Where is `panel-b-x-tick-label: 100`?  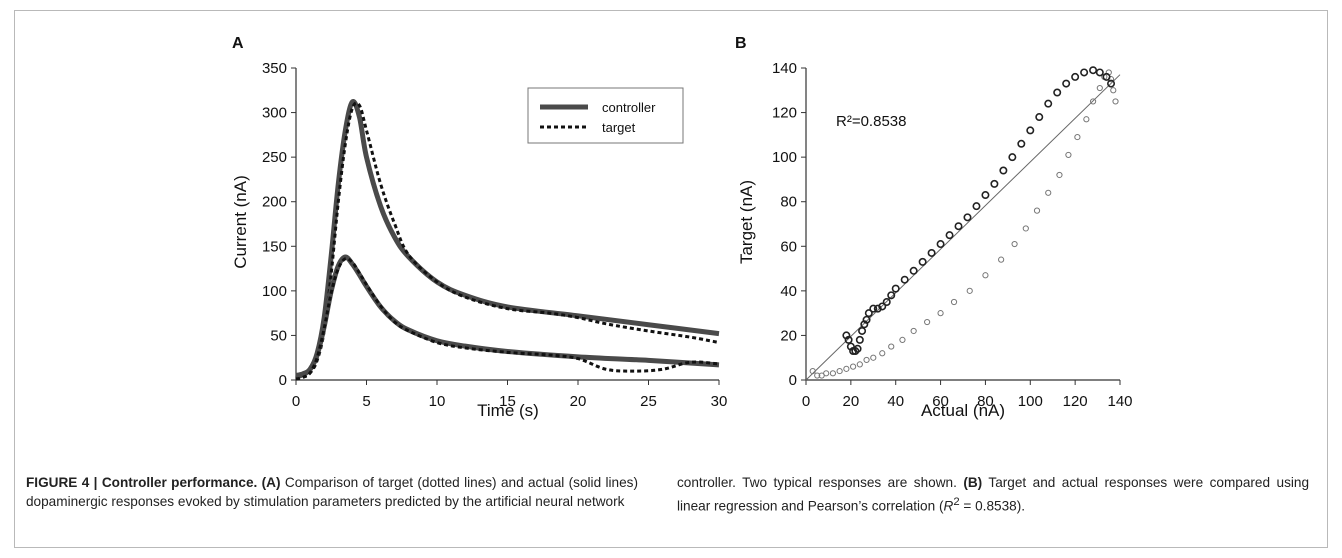 panel-b-x-tick-label: 100 is located at coordinates (1030, 401).